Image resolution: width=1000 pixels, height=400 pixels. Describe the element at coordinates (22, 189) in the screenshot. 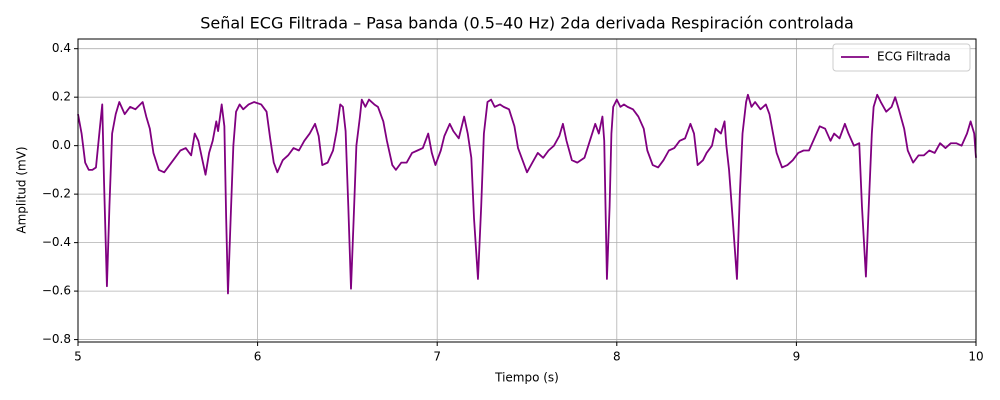

I see `y-axis-label: Amplitud (mV)` at that location.